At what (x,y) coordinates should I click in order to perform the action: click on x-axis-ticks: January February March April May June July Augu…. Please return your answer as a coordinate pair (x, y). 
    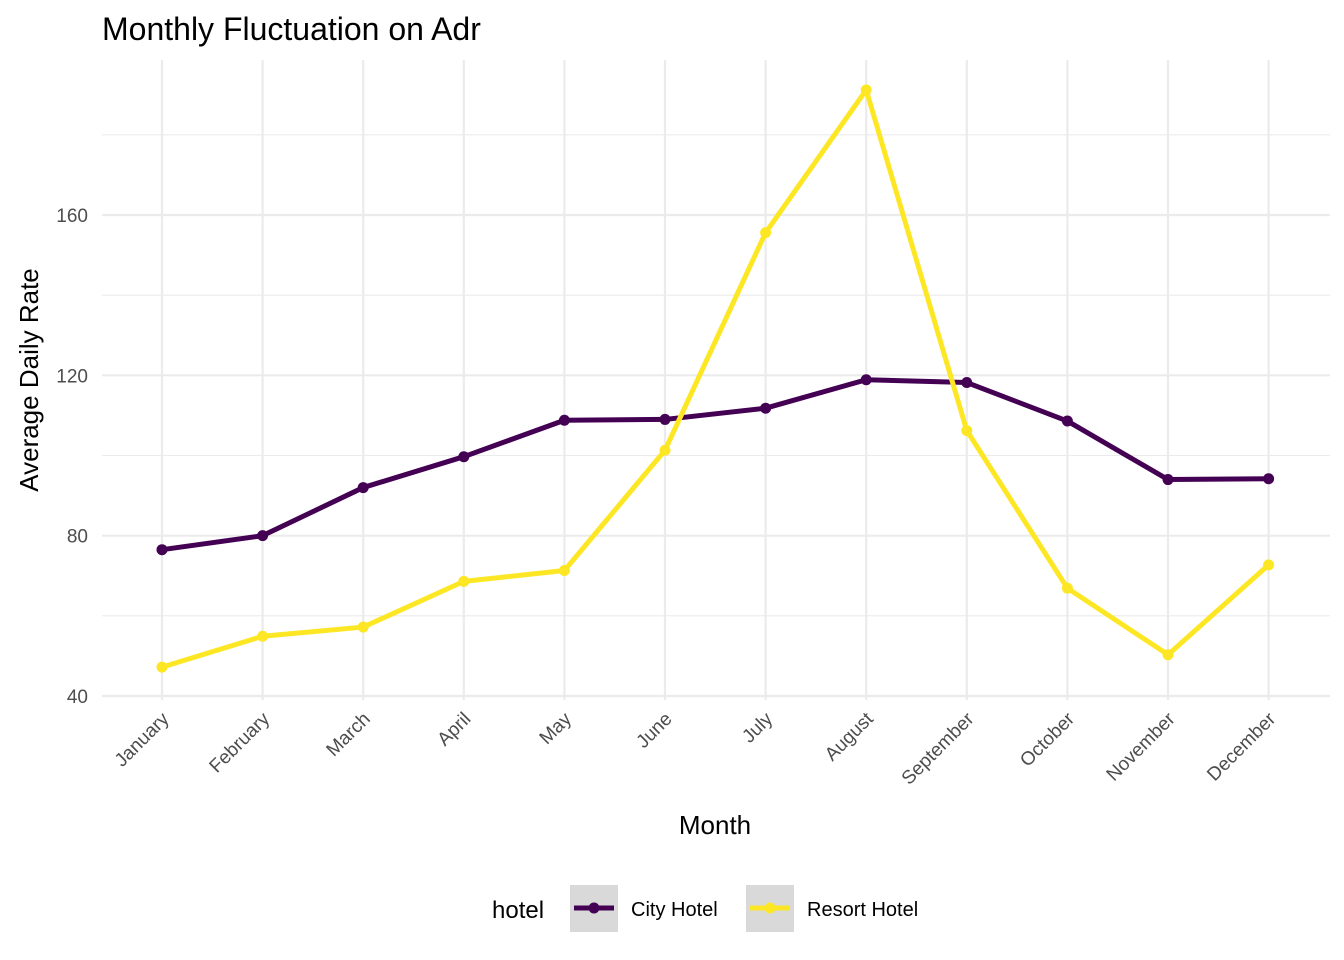
    Looking at the image, I should click on (696, 748).